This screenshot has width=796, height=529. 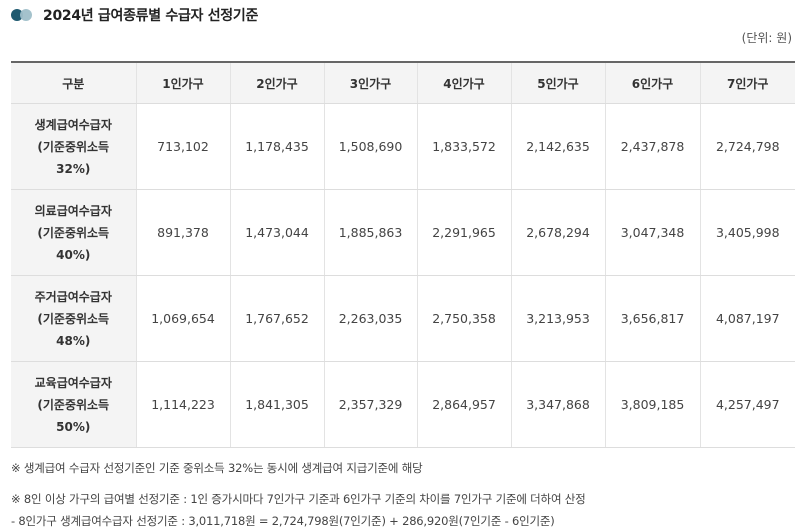 I want to click on table-cell: 1,508,690, so click(x=371, y=146).